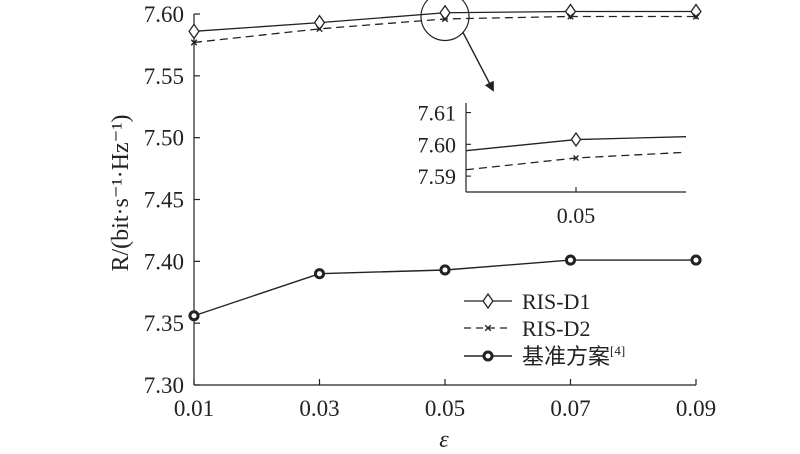 This screenshot has height=454, width=800. Describe the element at coordinates (478, 62) in the screenshot. I see `zoom-arrow` at that location.